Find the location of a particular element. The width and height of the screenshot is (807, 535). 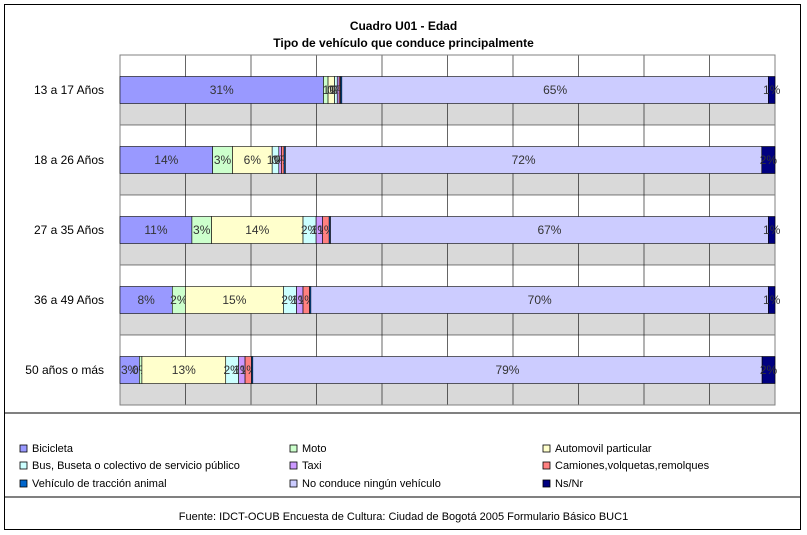

legend-label-6: Camiones,volquetas,remolques is located at coordinates (632, 466).